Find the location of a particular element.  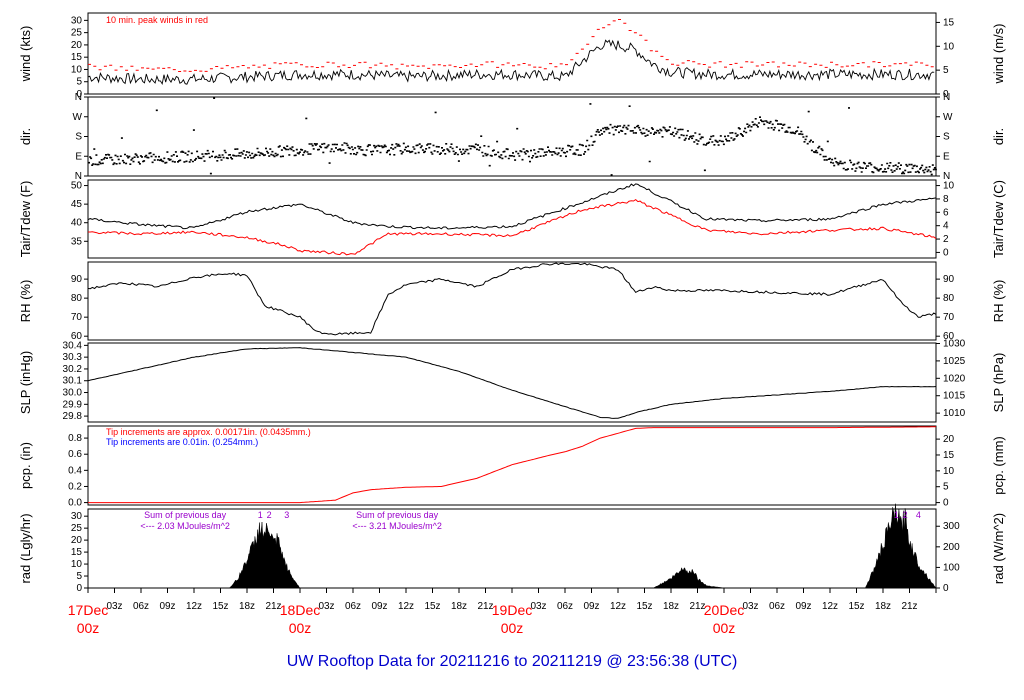

temp-right-tick-label: 6 is located at coordinates (946, 212).